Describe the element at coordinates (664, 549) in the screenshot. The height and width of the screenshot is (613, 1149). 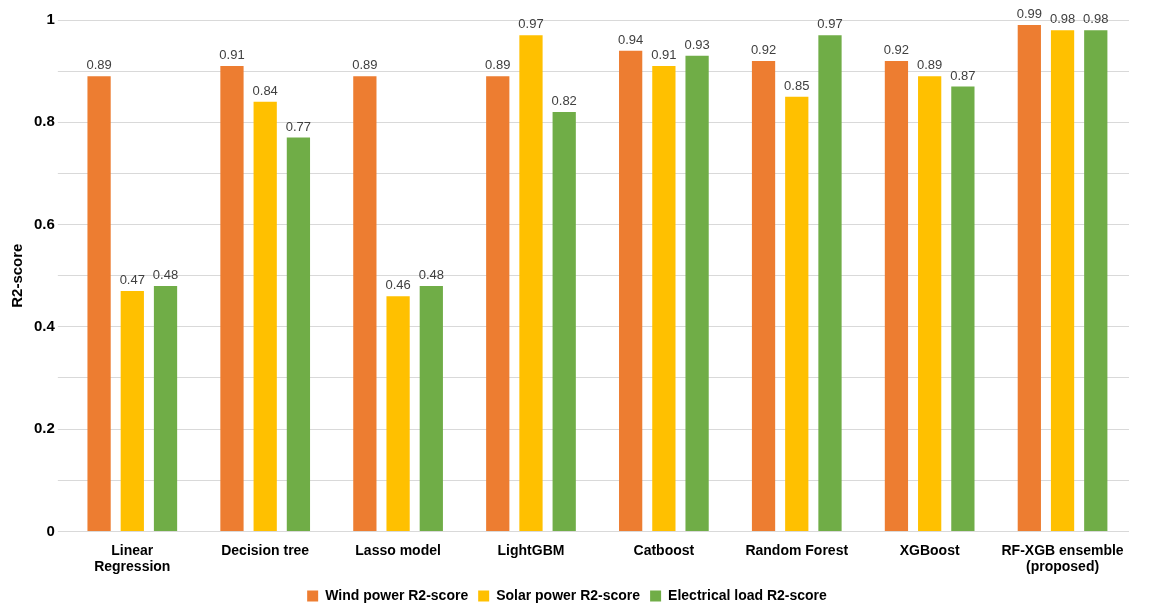
I see `x-tick-label: Catboost` at that location.